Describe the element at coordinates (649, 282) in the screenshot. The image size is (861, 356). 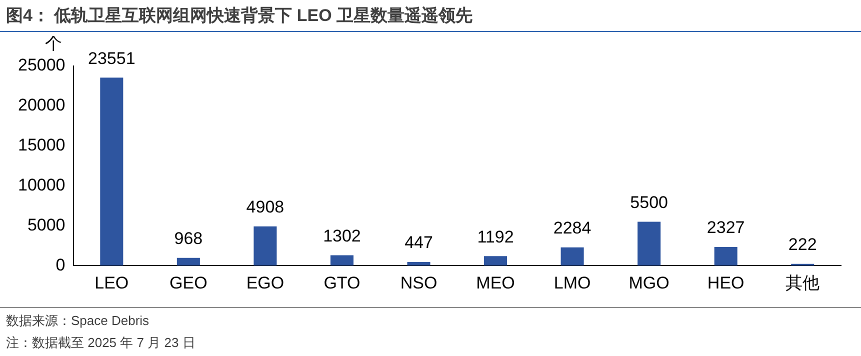
I see `x-tick-label: MGO` at that location.